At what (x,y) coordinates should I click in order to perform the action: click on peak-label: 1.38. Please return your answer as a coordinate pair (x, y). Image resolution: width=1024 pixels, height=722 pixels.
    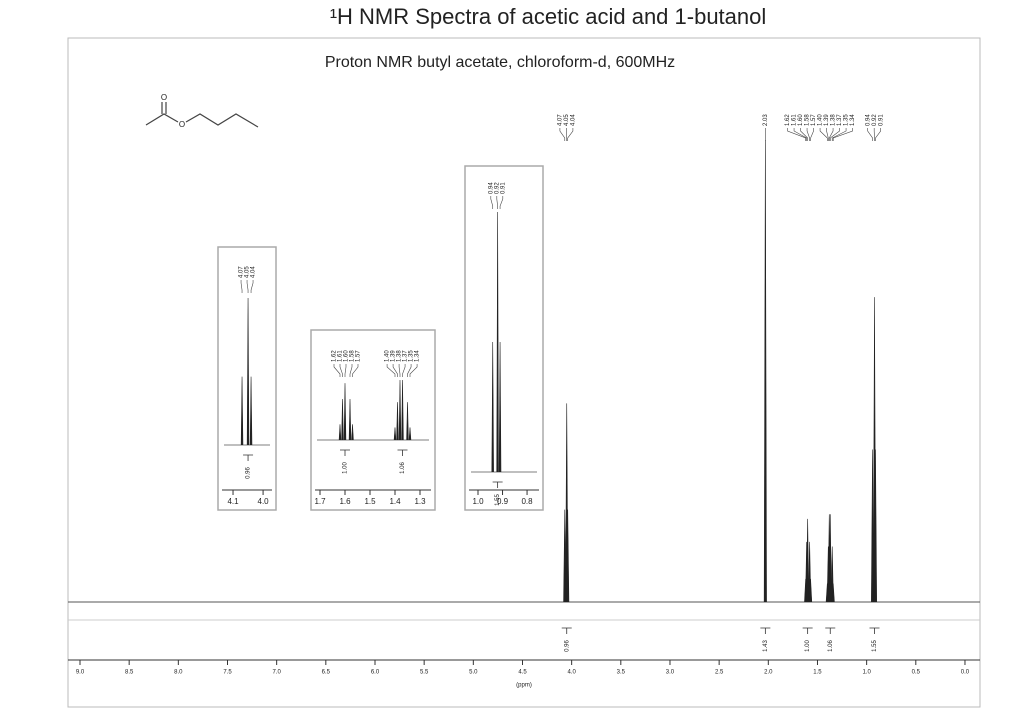
    Looking at the image, I should click on (834, 120).